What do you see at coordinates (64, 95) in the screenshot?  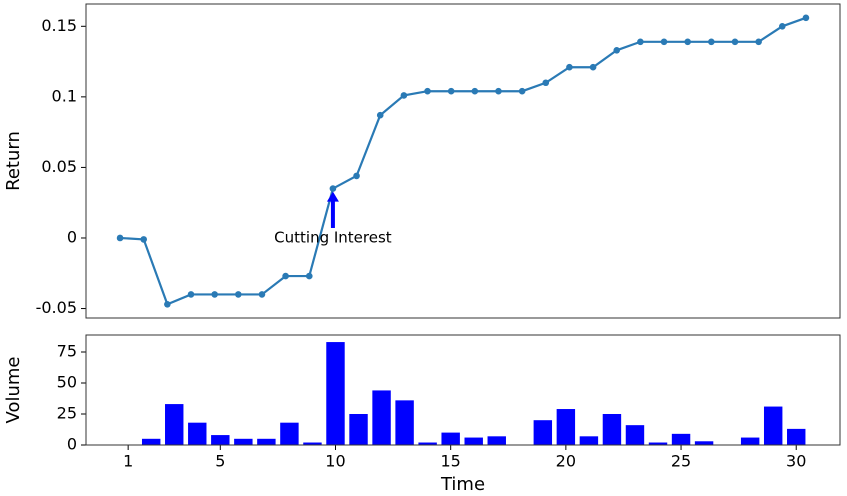 I see `y-tick-label: 0.1` at bounding box center [64, 95].